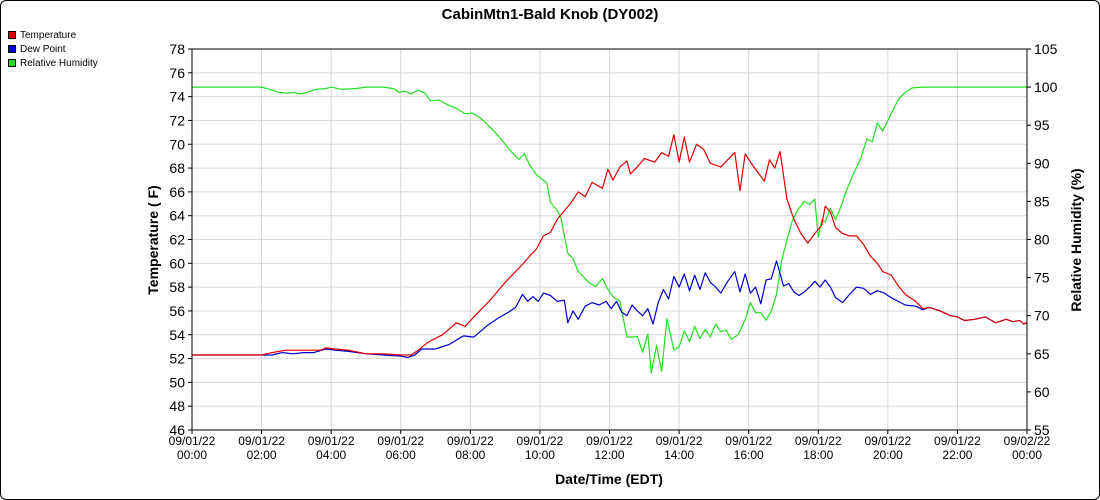 This screenshot has height=500, width=1100. I want to click on y2-tick-label: 90, so click(1042, 163).